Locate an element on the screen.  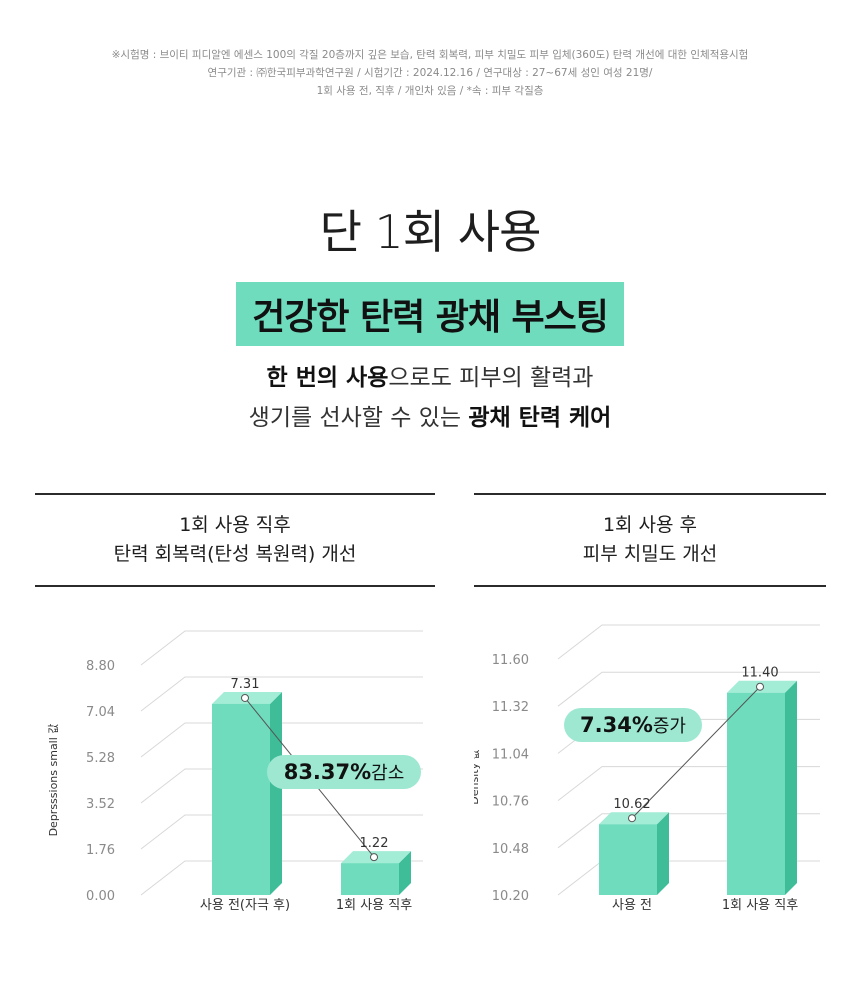
description-text-2: 생기를 선사할 수 있는 is located at coordinates (358, 418).